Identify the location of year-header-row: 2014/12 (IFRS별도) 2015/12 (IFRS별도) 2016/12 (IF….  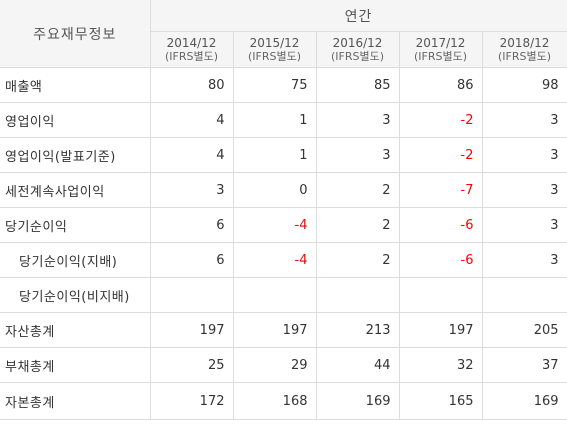
(283, 49).